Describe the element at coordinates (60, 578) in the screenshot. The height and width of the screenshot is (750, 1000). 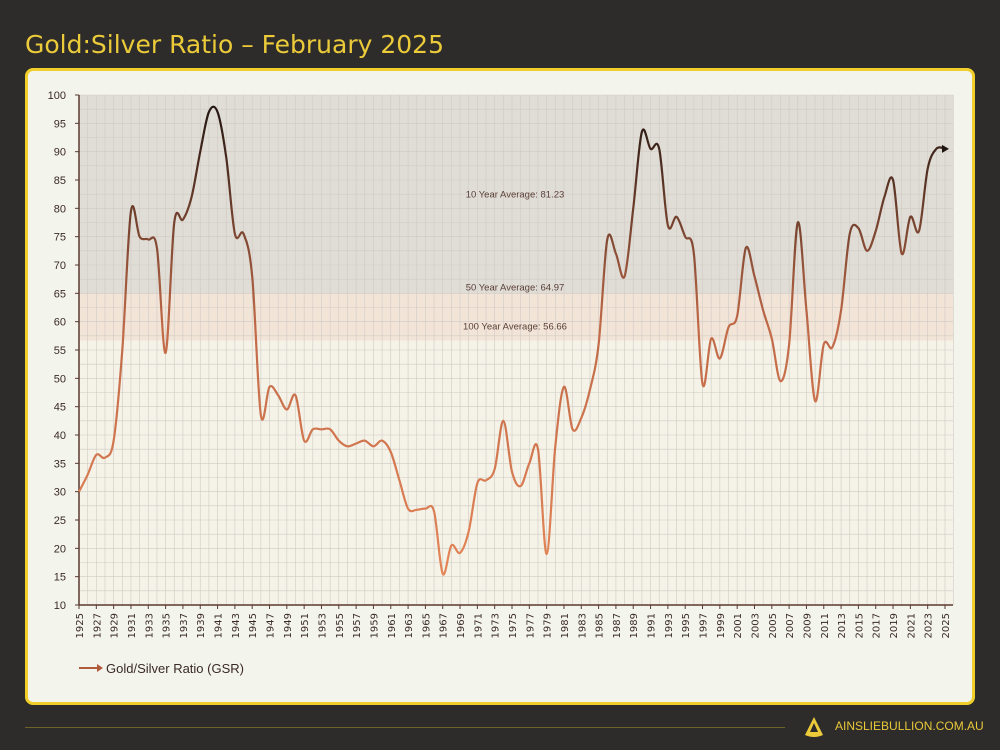
I see `y-tick-label: 15` at that location.